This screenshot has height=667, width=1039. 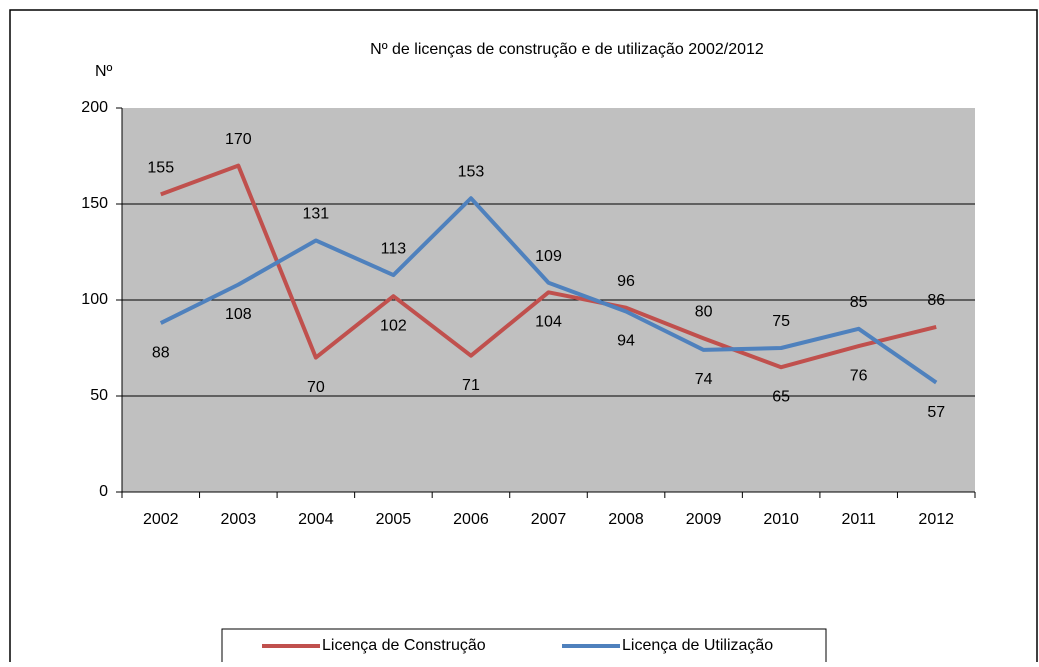 What do you see at coordinates (394, 248) in the screenshot?
I see `data-label: 113` at bounding box center [394, 248].